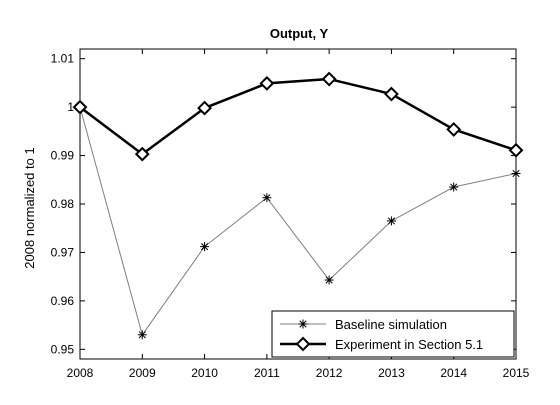 Image resolution: width=560 pixels, height=405 pixels. Describe the element at coordinates (329, 373) in the screenshot. I see `x-tick-label: 2012` at that location.